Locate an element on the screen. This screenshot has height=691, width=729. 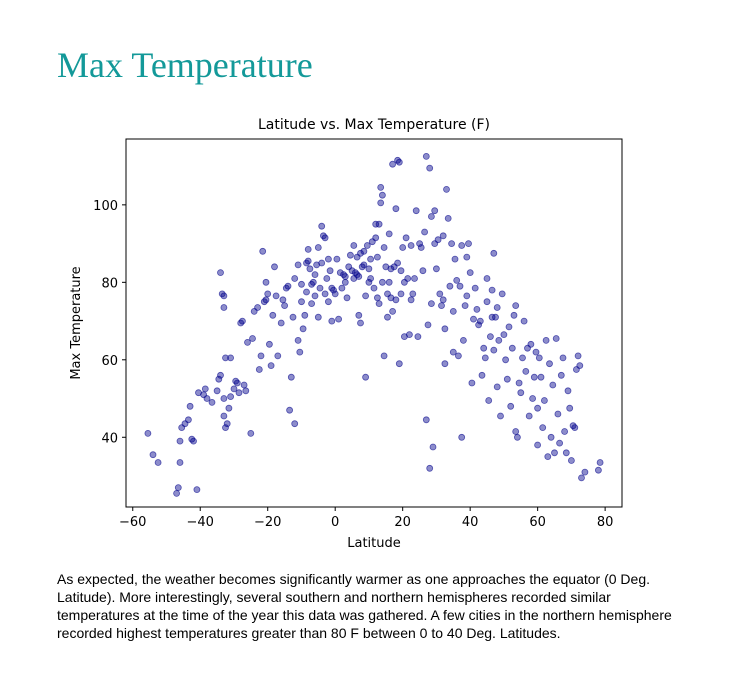
x-tick-label: 60 is located at coordinates (537, 522).